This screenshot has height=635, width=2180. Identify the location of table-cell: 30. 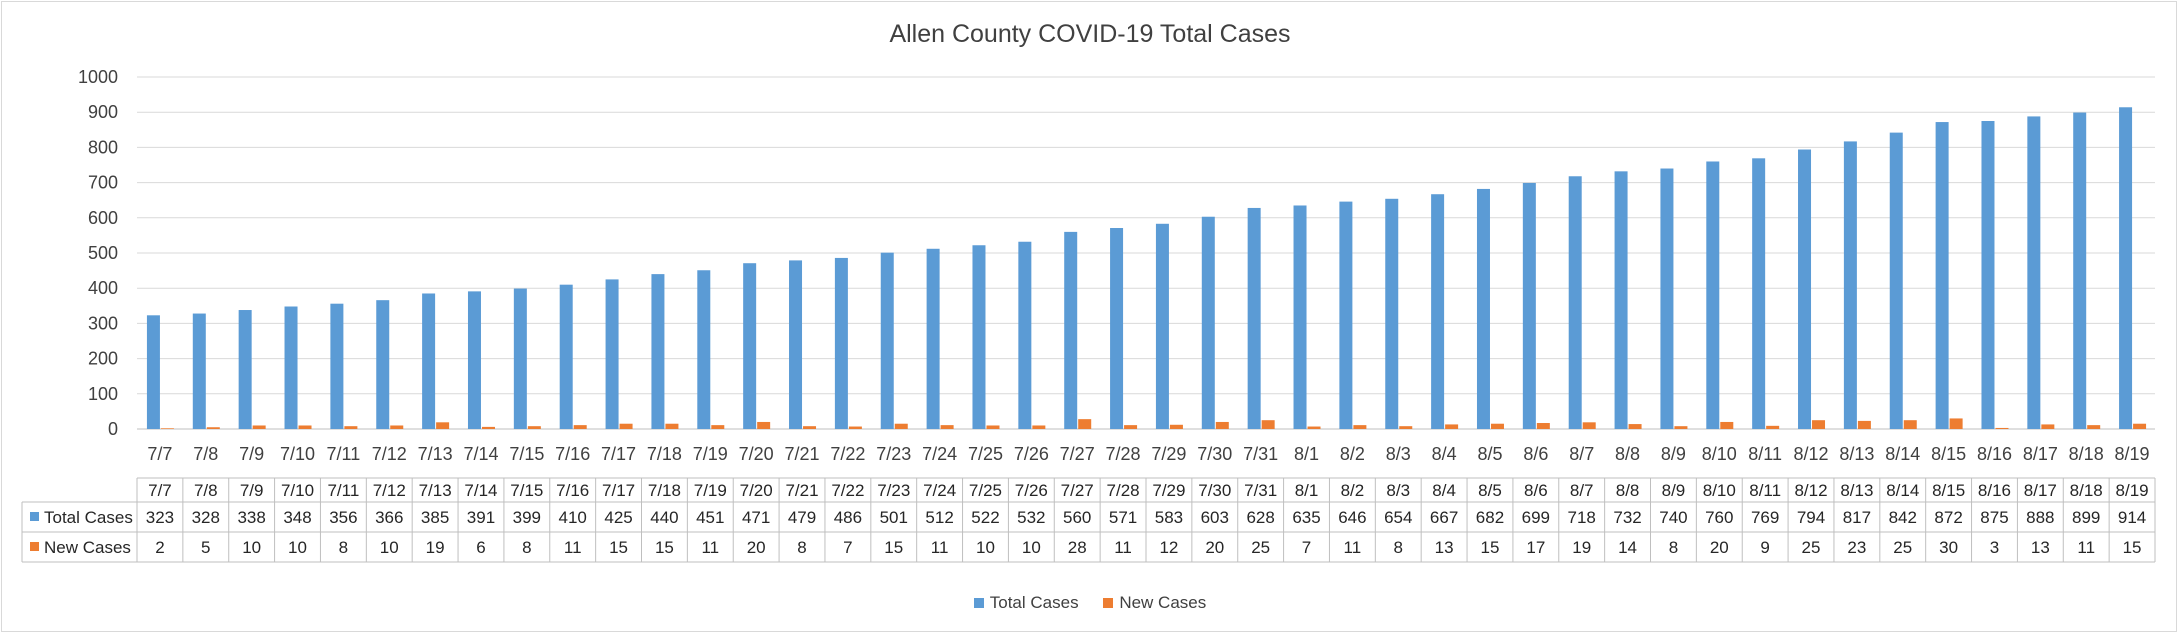
(1948, 547).